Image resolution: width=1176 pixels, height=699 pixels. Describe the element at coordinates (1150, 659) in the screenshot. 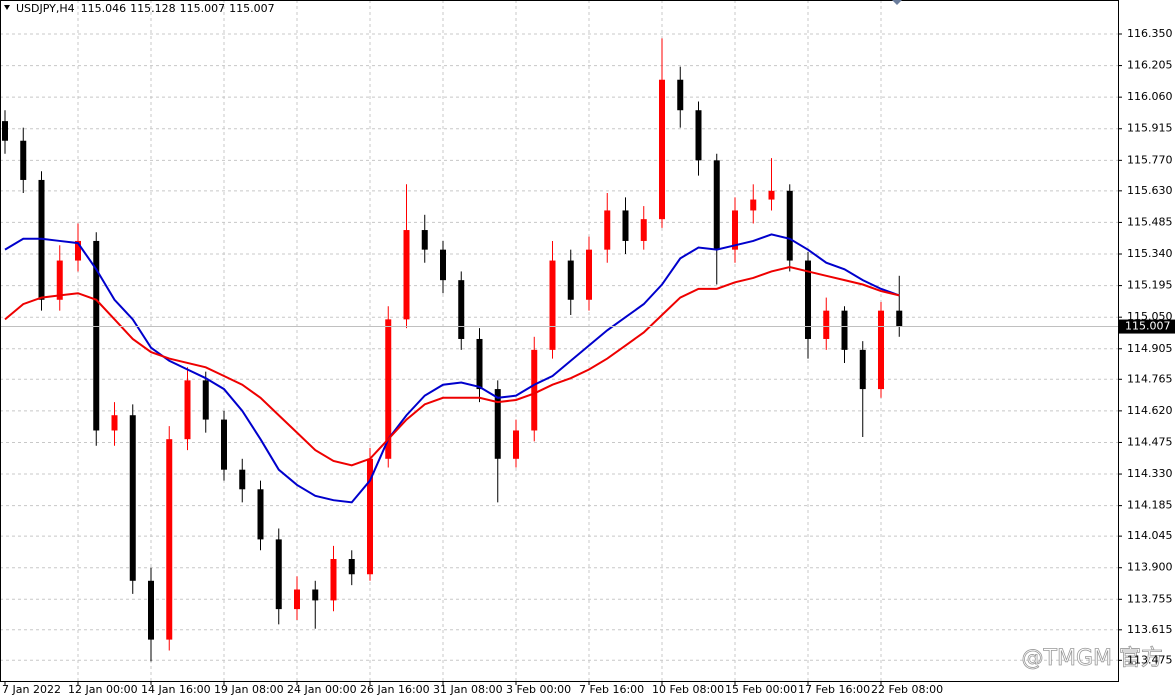

I see `y-tick-label: 113.475` at that location.